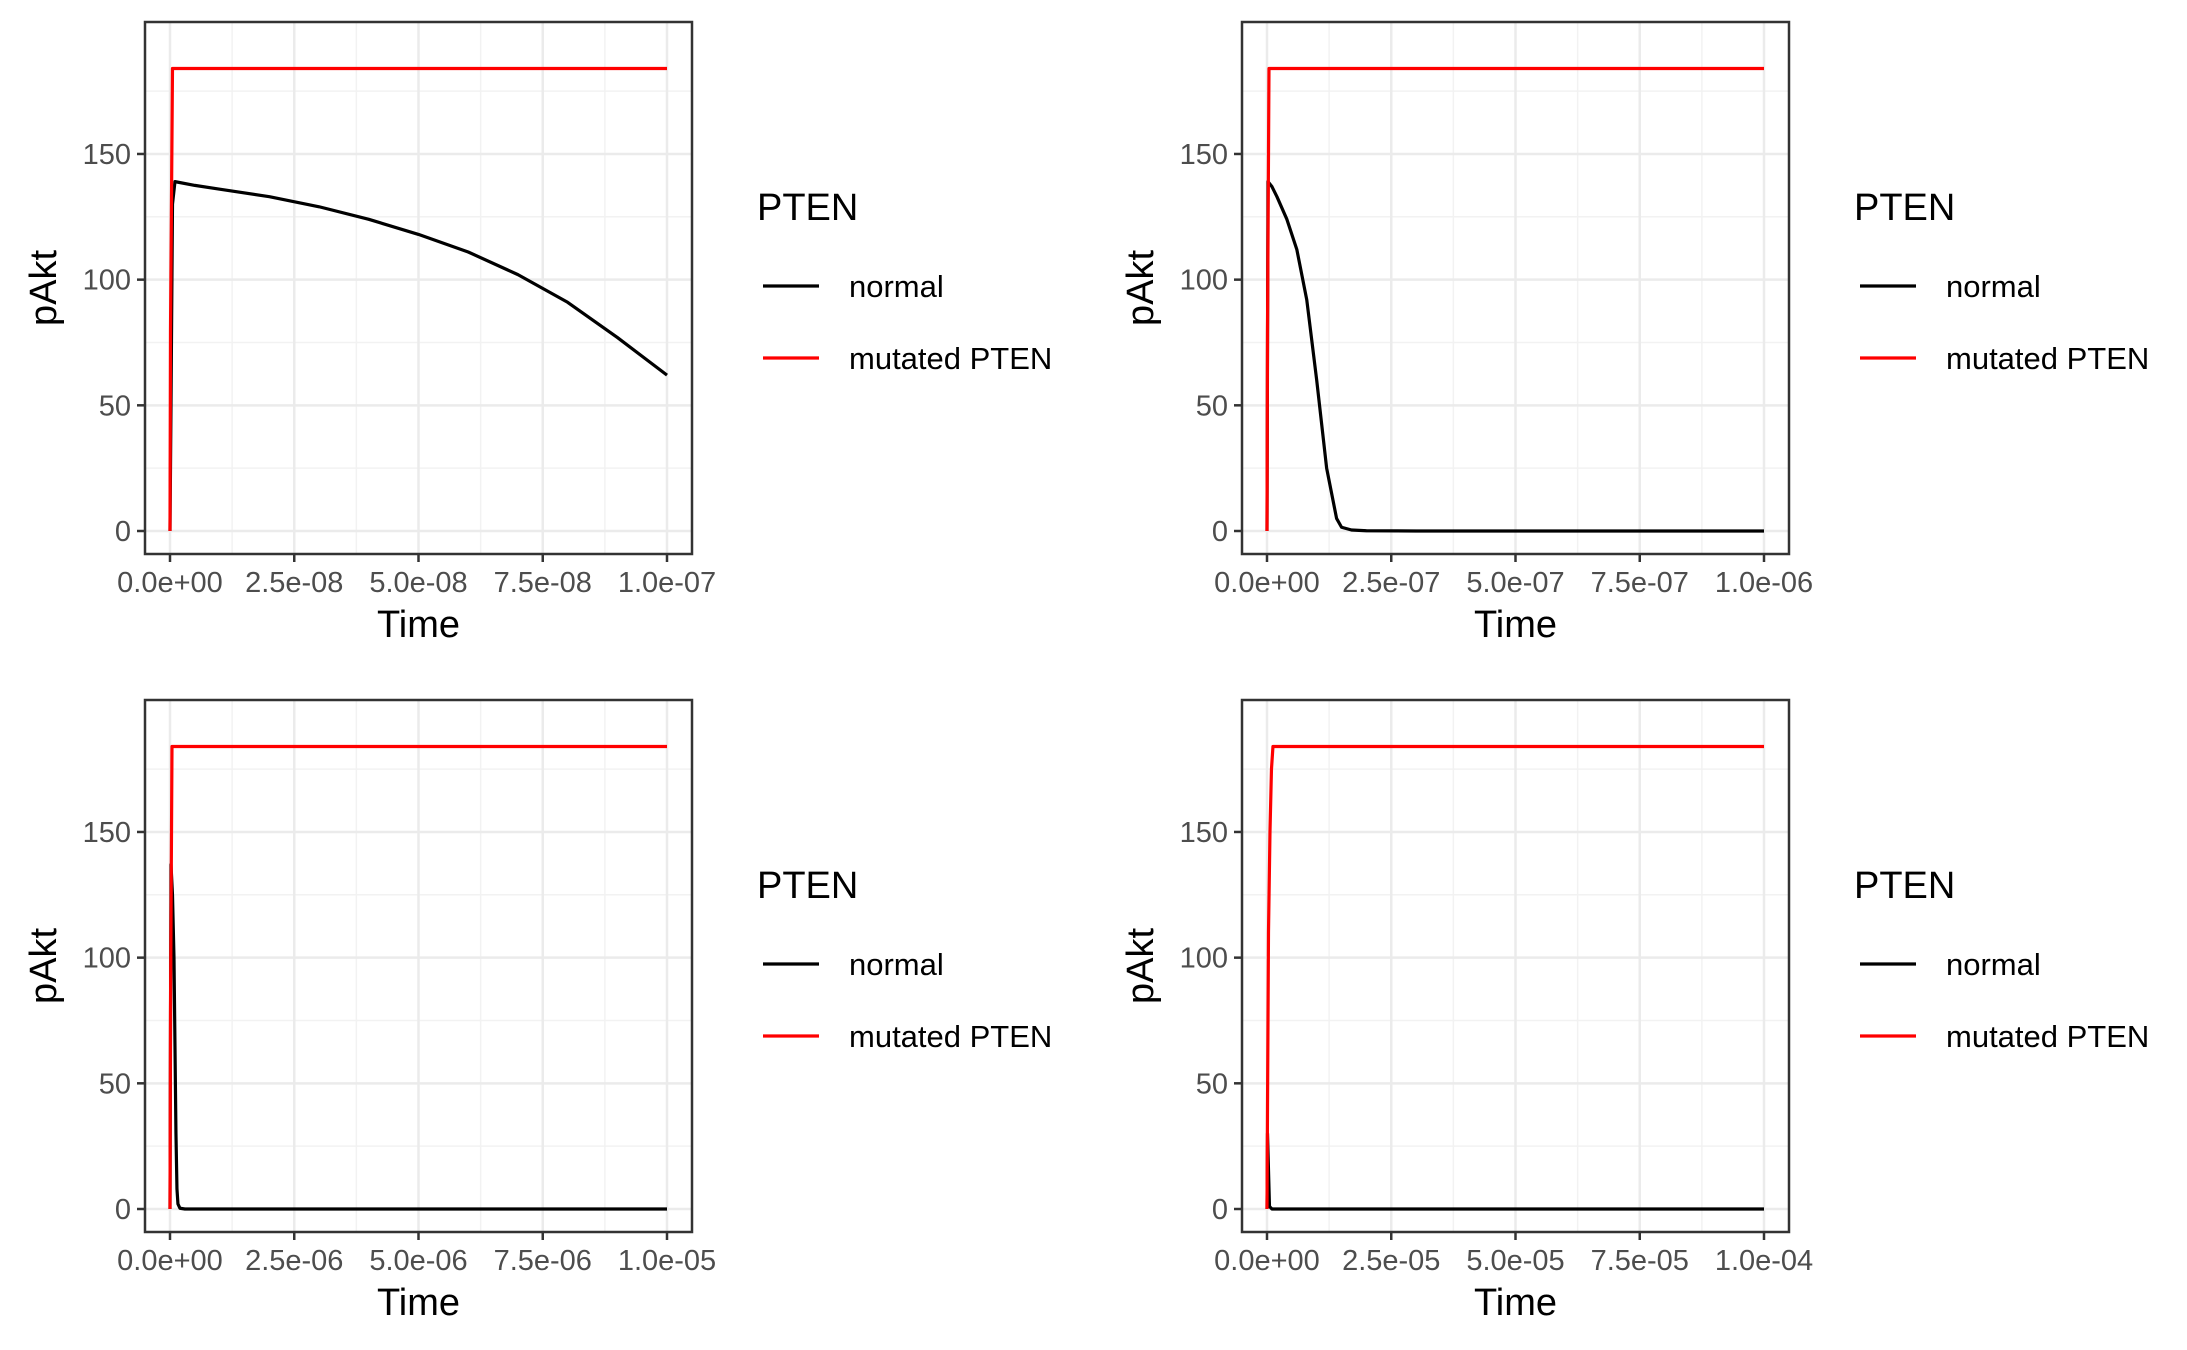 The width and height of the screenshot is (2187, 1350). Describe the element at coordinates (1764, 583) in the screenshot. I see `x-tick-label: 1.0e-06` at that location.